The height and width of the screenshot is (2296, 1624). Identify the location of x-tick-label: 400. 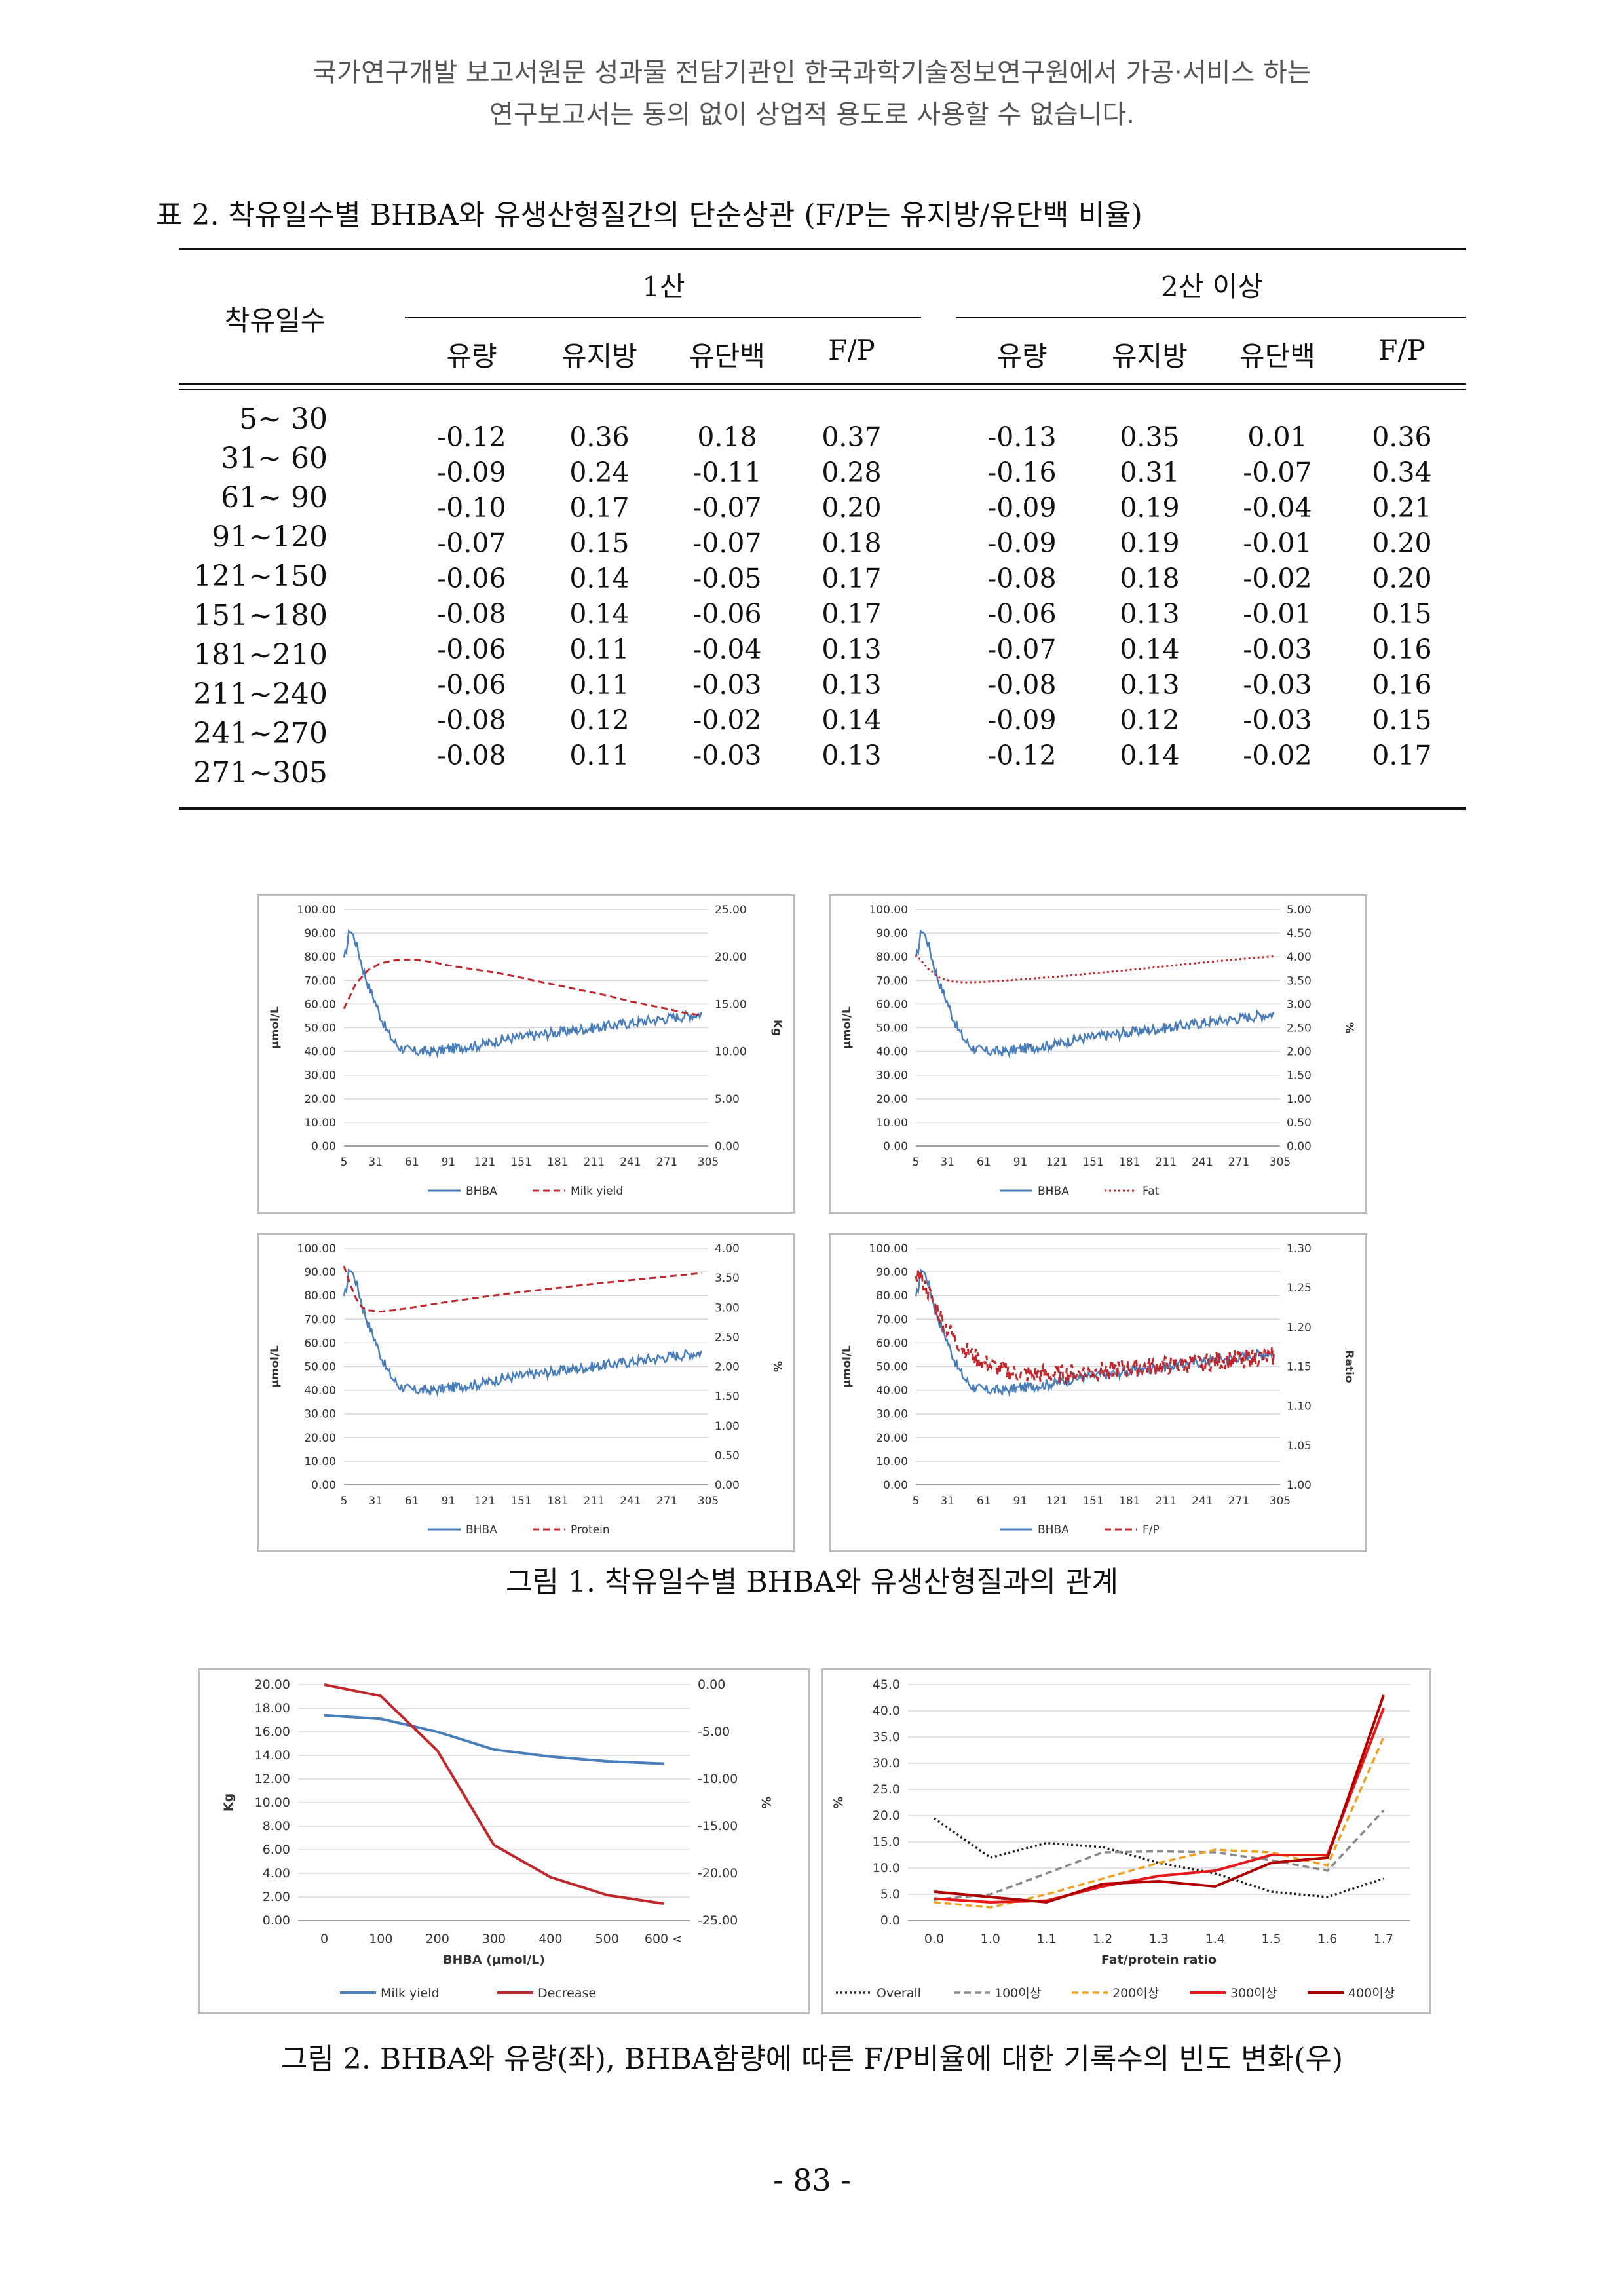
(550, 1939).